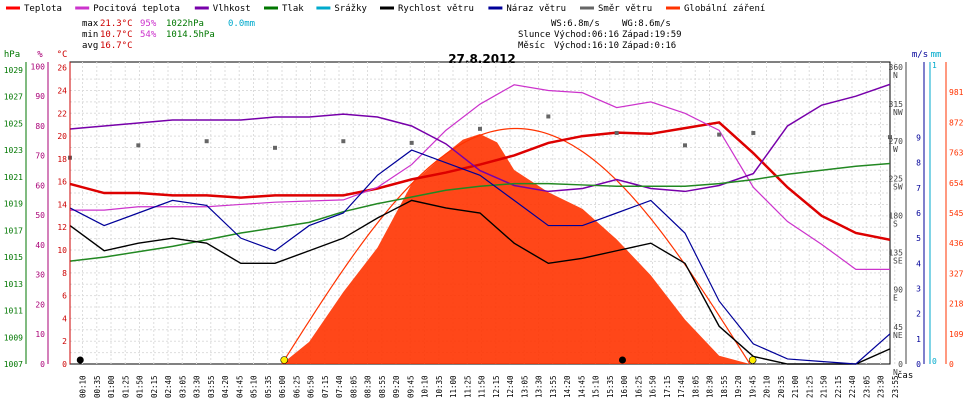  Describe the element at coordinates (956, 153) in the screenshot. I see `radiation-tick-7: 763` at that location.